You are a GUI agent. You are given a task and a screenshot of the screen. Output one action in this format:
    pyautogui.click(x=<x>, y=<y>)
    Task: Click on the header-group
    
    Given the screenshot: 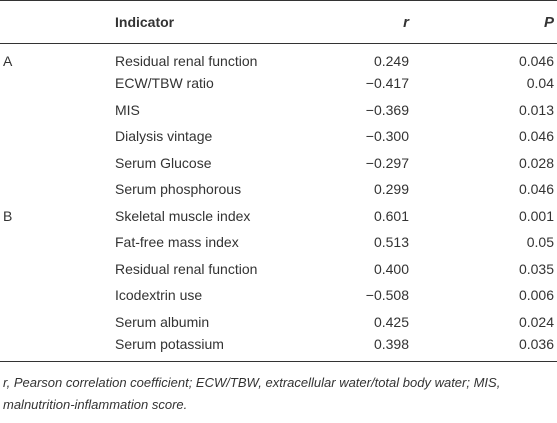 What is the action you would take?
    pyautogui.click(x=57, y=22)
    